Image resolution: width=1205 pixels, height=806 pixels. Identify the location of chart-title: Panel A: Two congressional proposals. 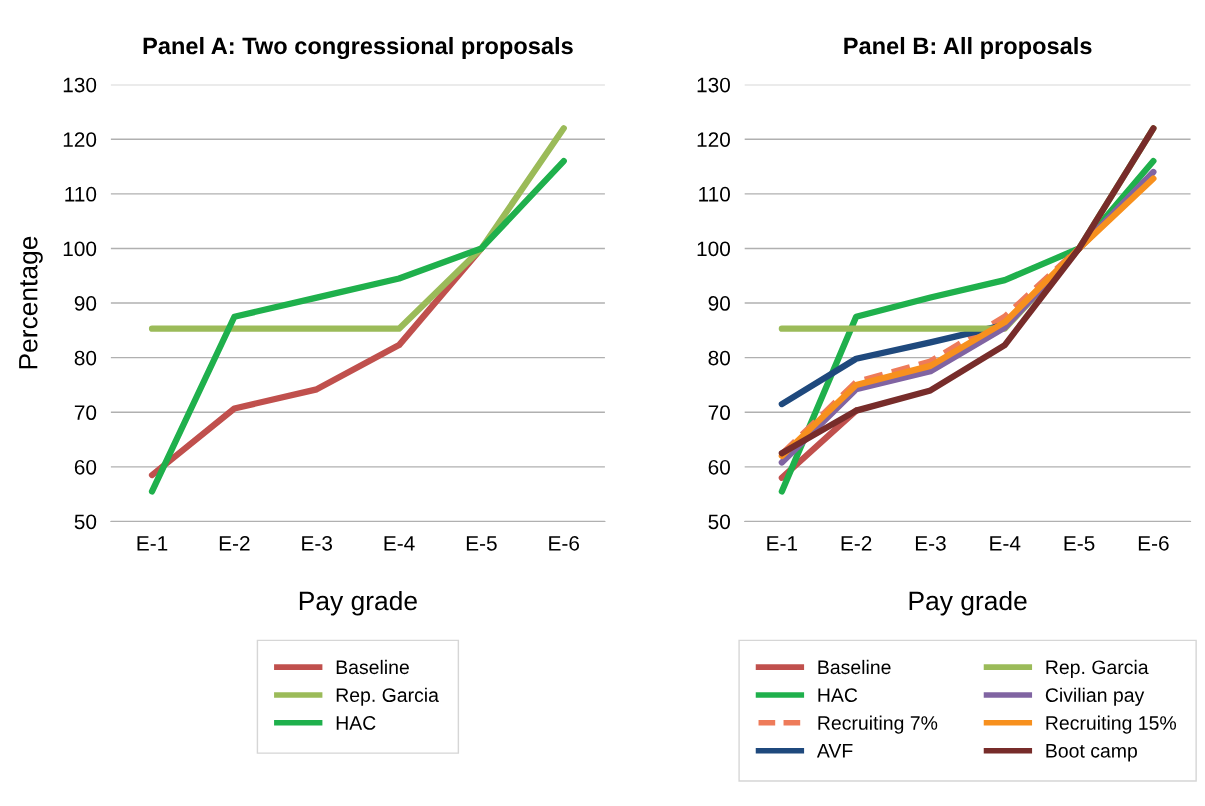
(358, 48).